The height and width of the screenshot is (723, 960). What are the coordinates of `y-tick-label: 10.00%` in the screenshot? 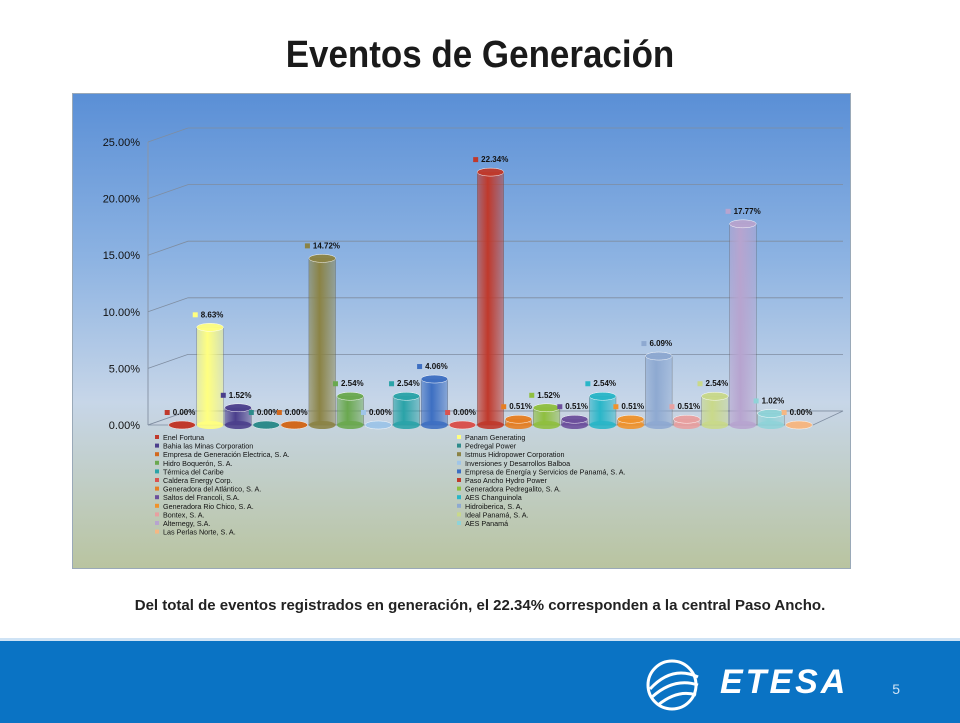 It's located at (122, 313).